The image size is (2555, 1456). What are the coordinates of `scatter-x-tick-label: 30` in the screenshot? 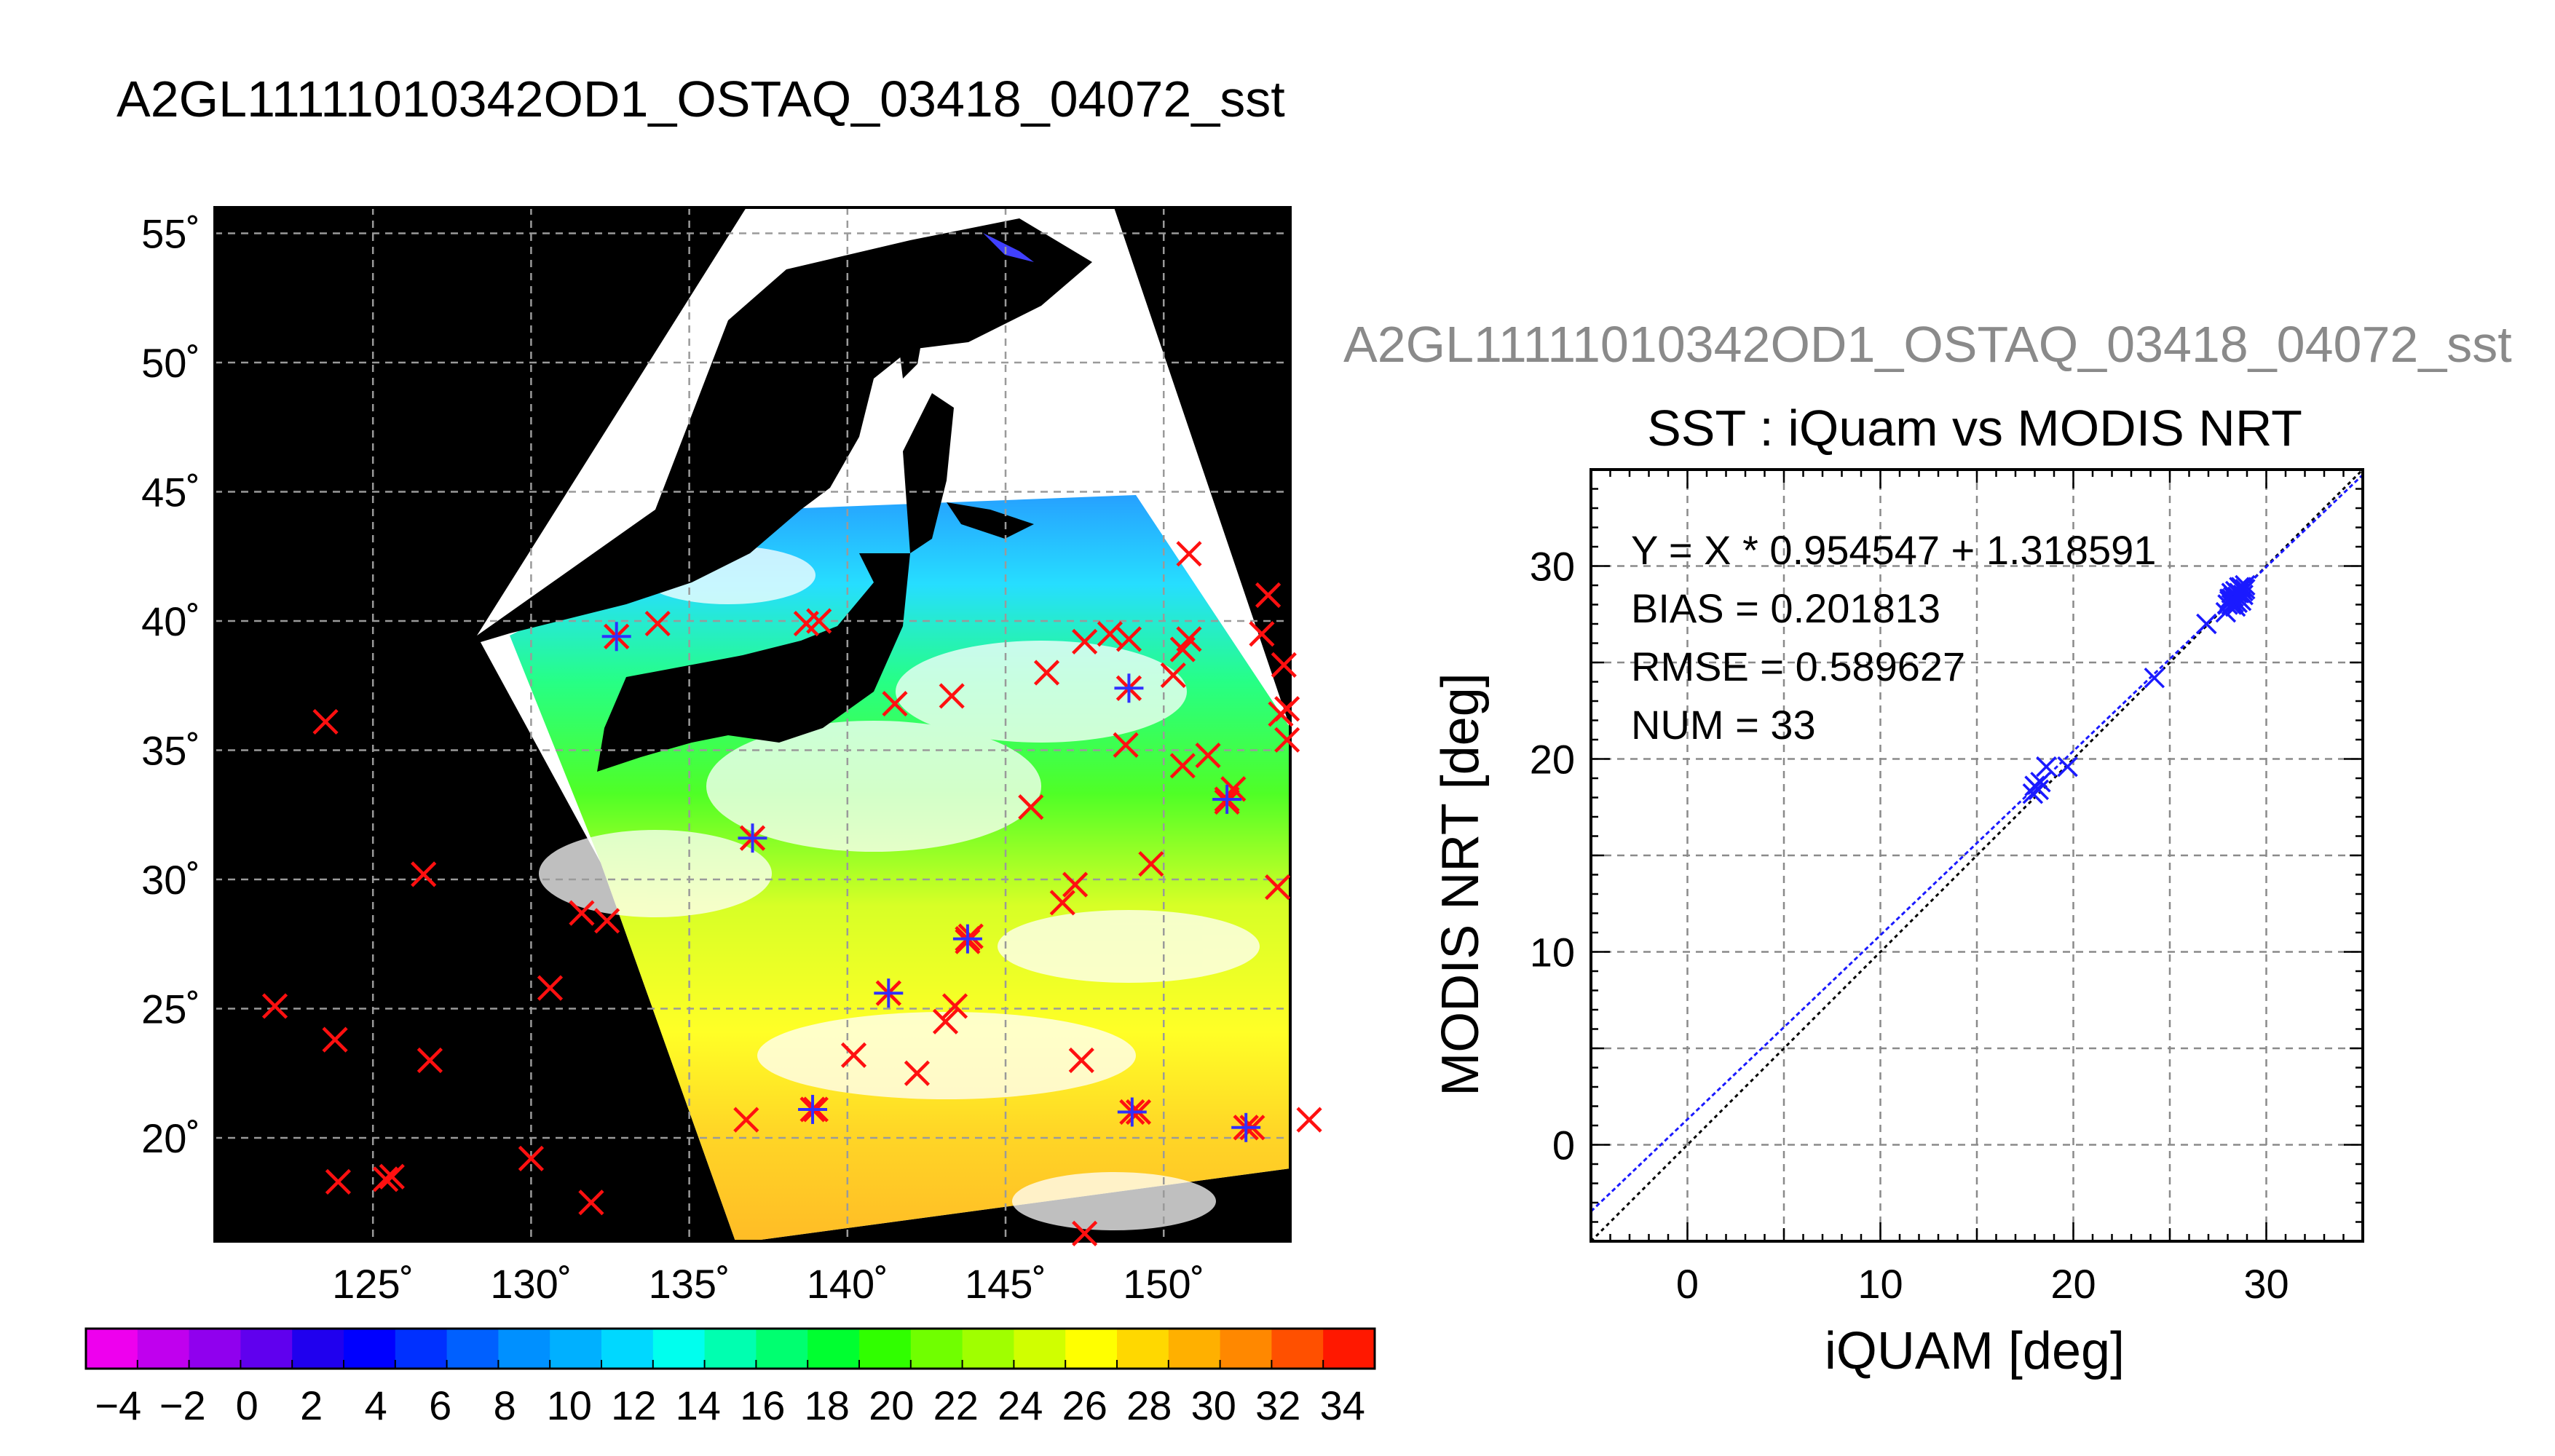 It's located at (2266, 1284).